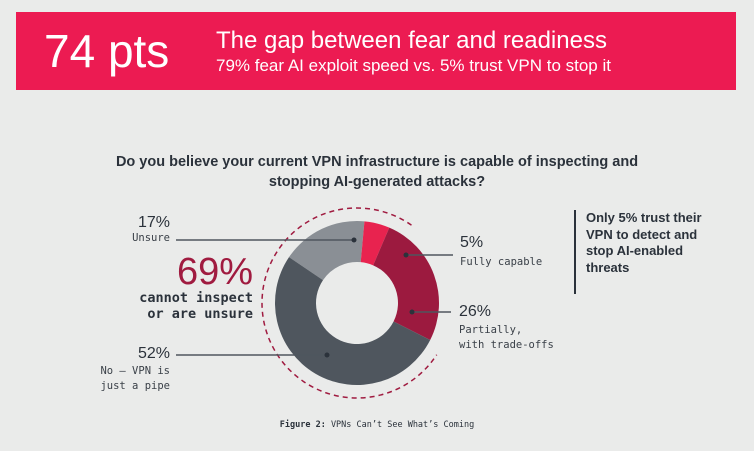 Image resolution: width=754 pixels, height=451 pixels. I want to click on gap-stat: 74 pts, so click(107, 51).